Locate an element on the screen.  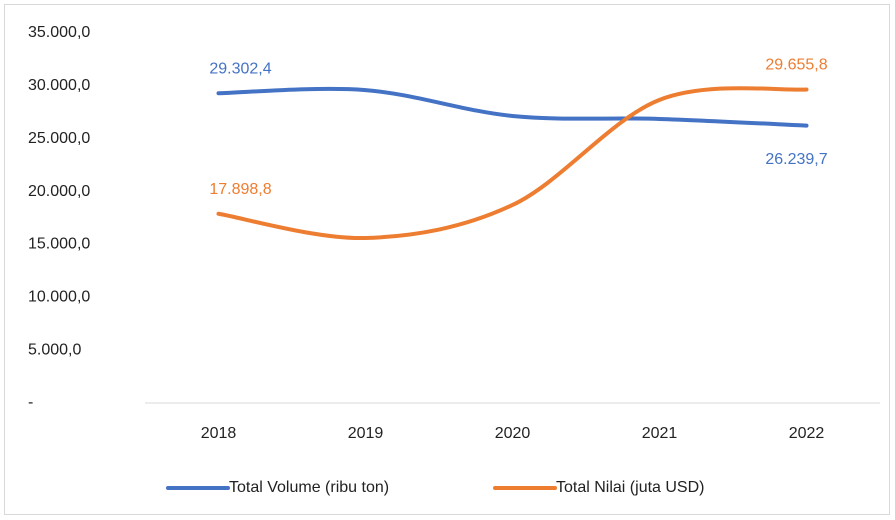
y-tick-label: 20.000,0 is located at coordinates (59, 191).